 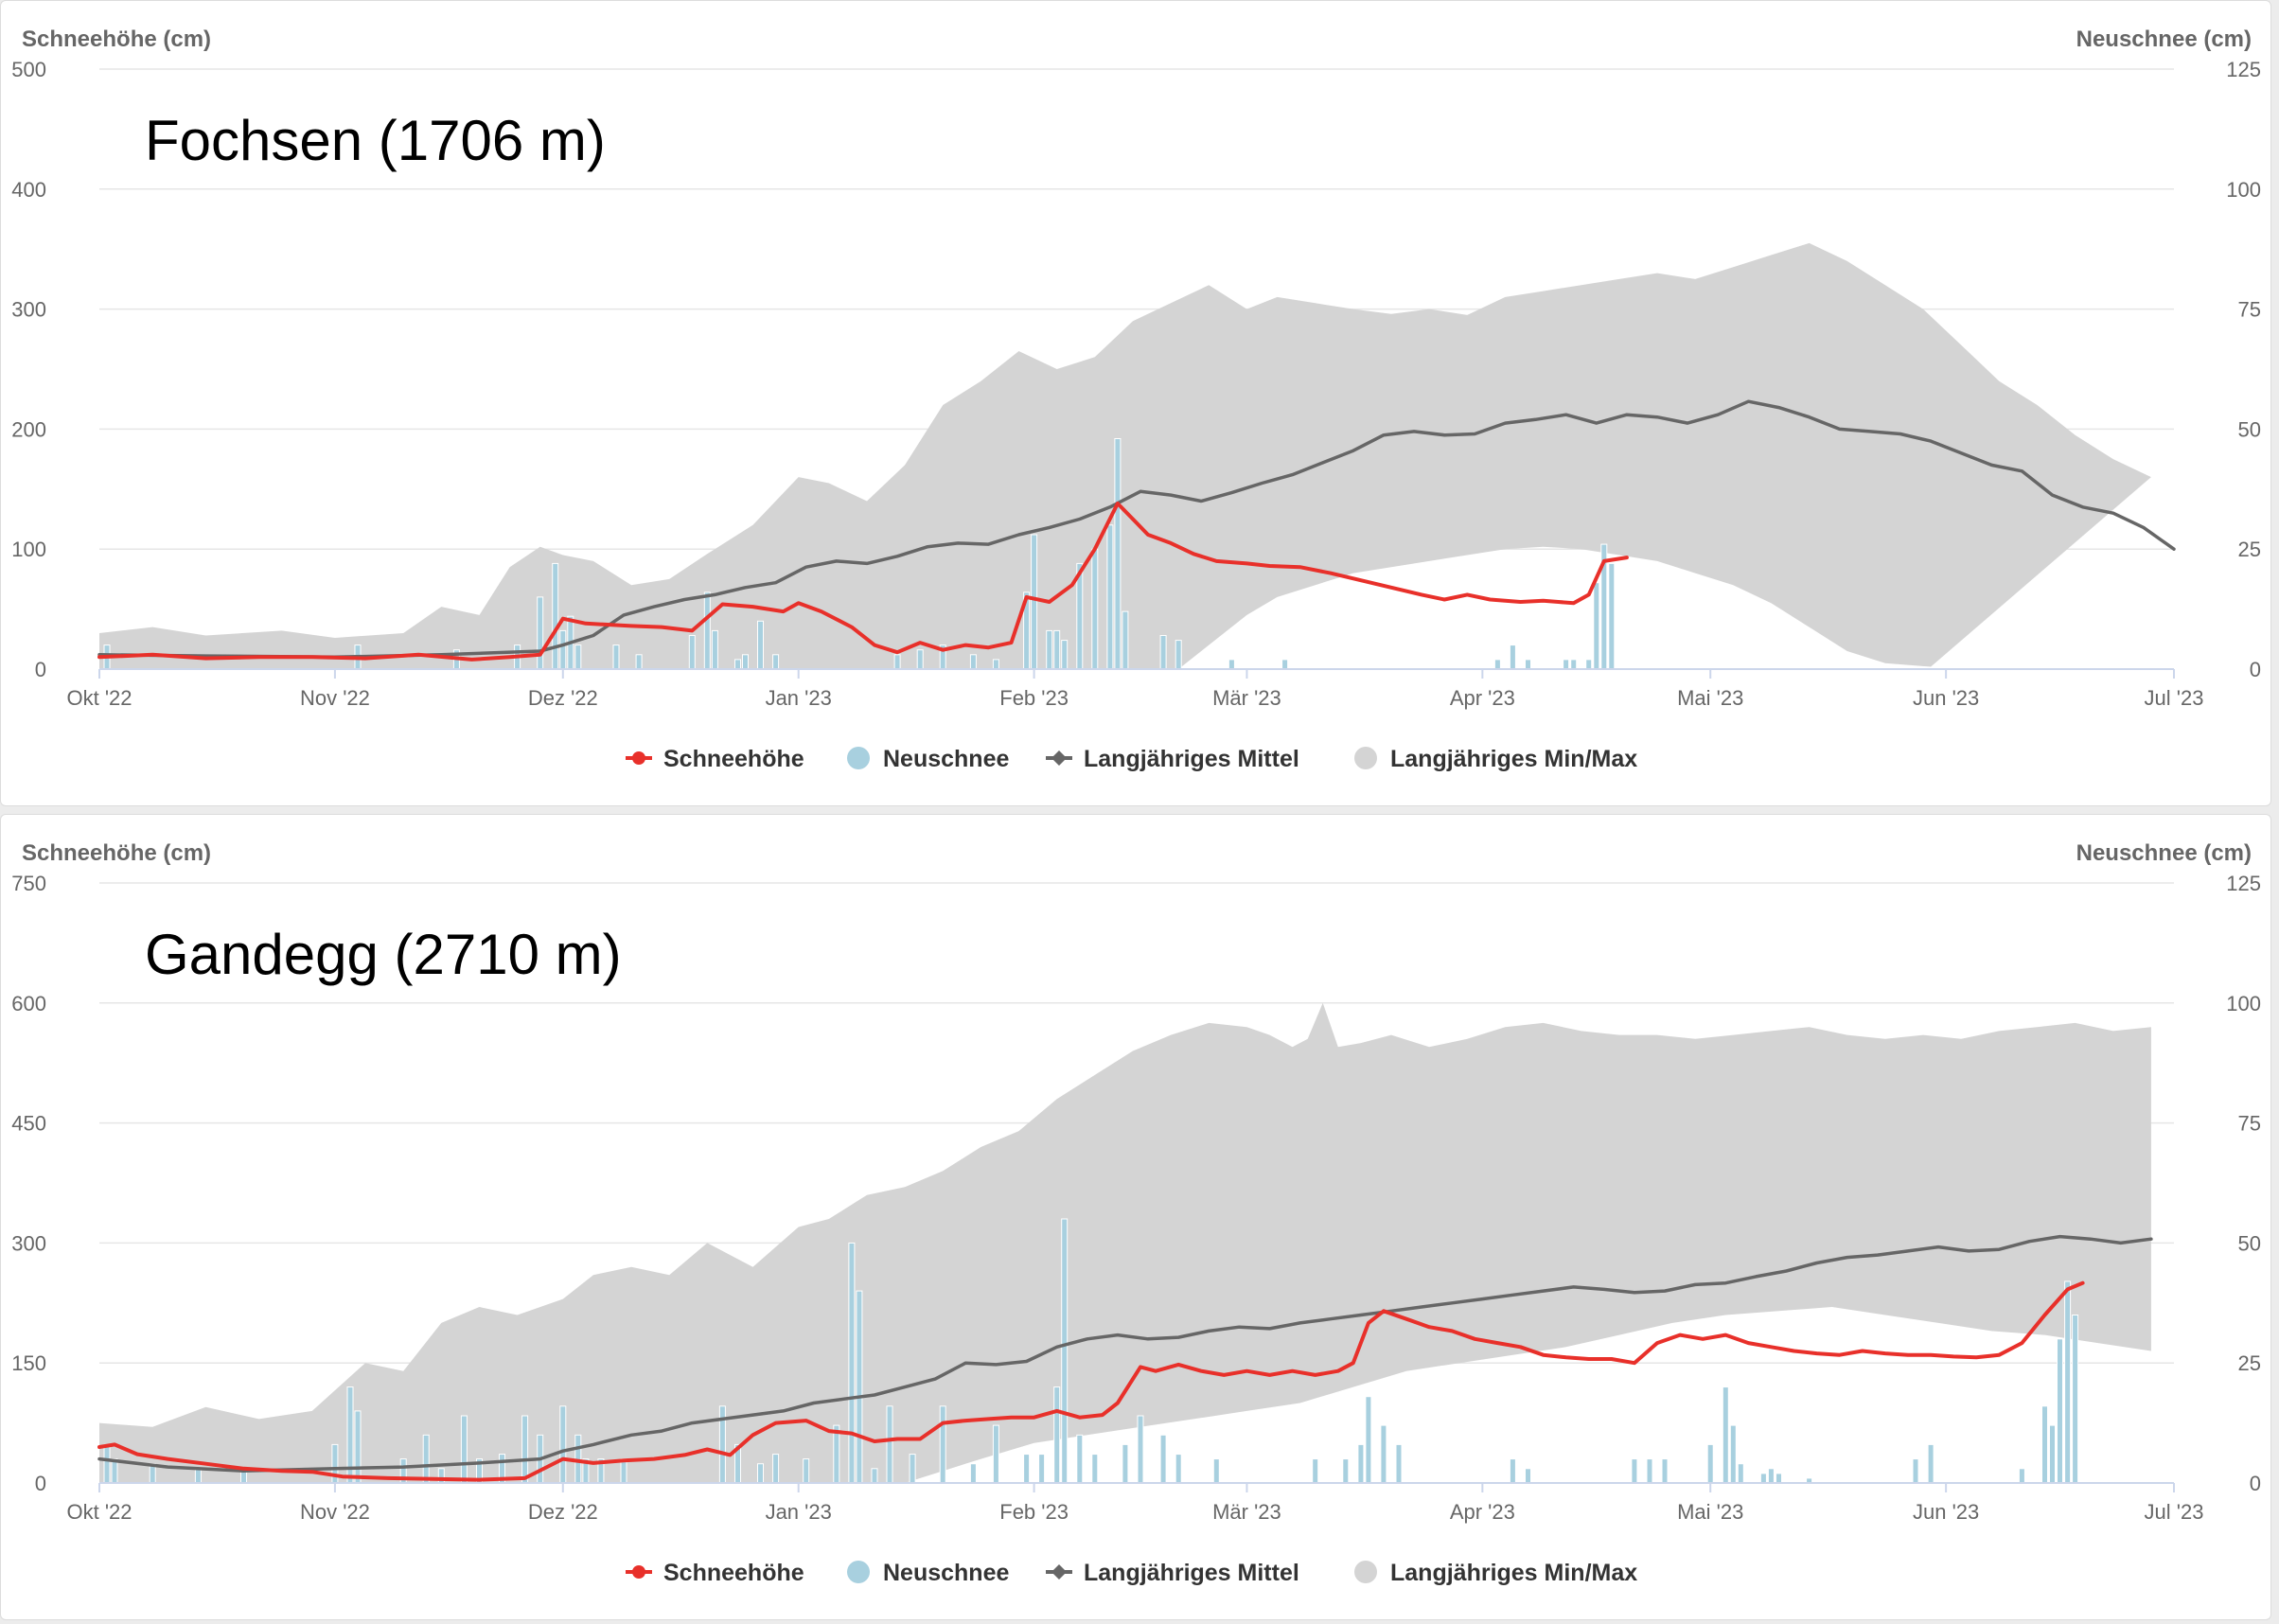 I want to click on x-tick-label: Feb '23, so click(x=1034, y=1512).